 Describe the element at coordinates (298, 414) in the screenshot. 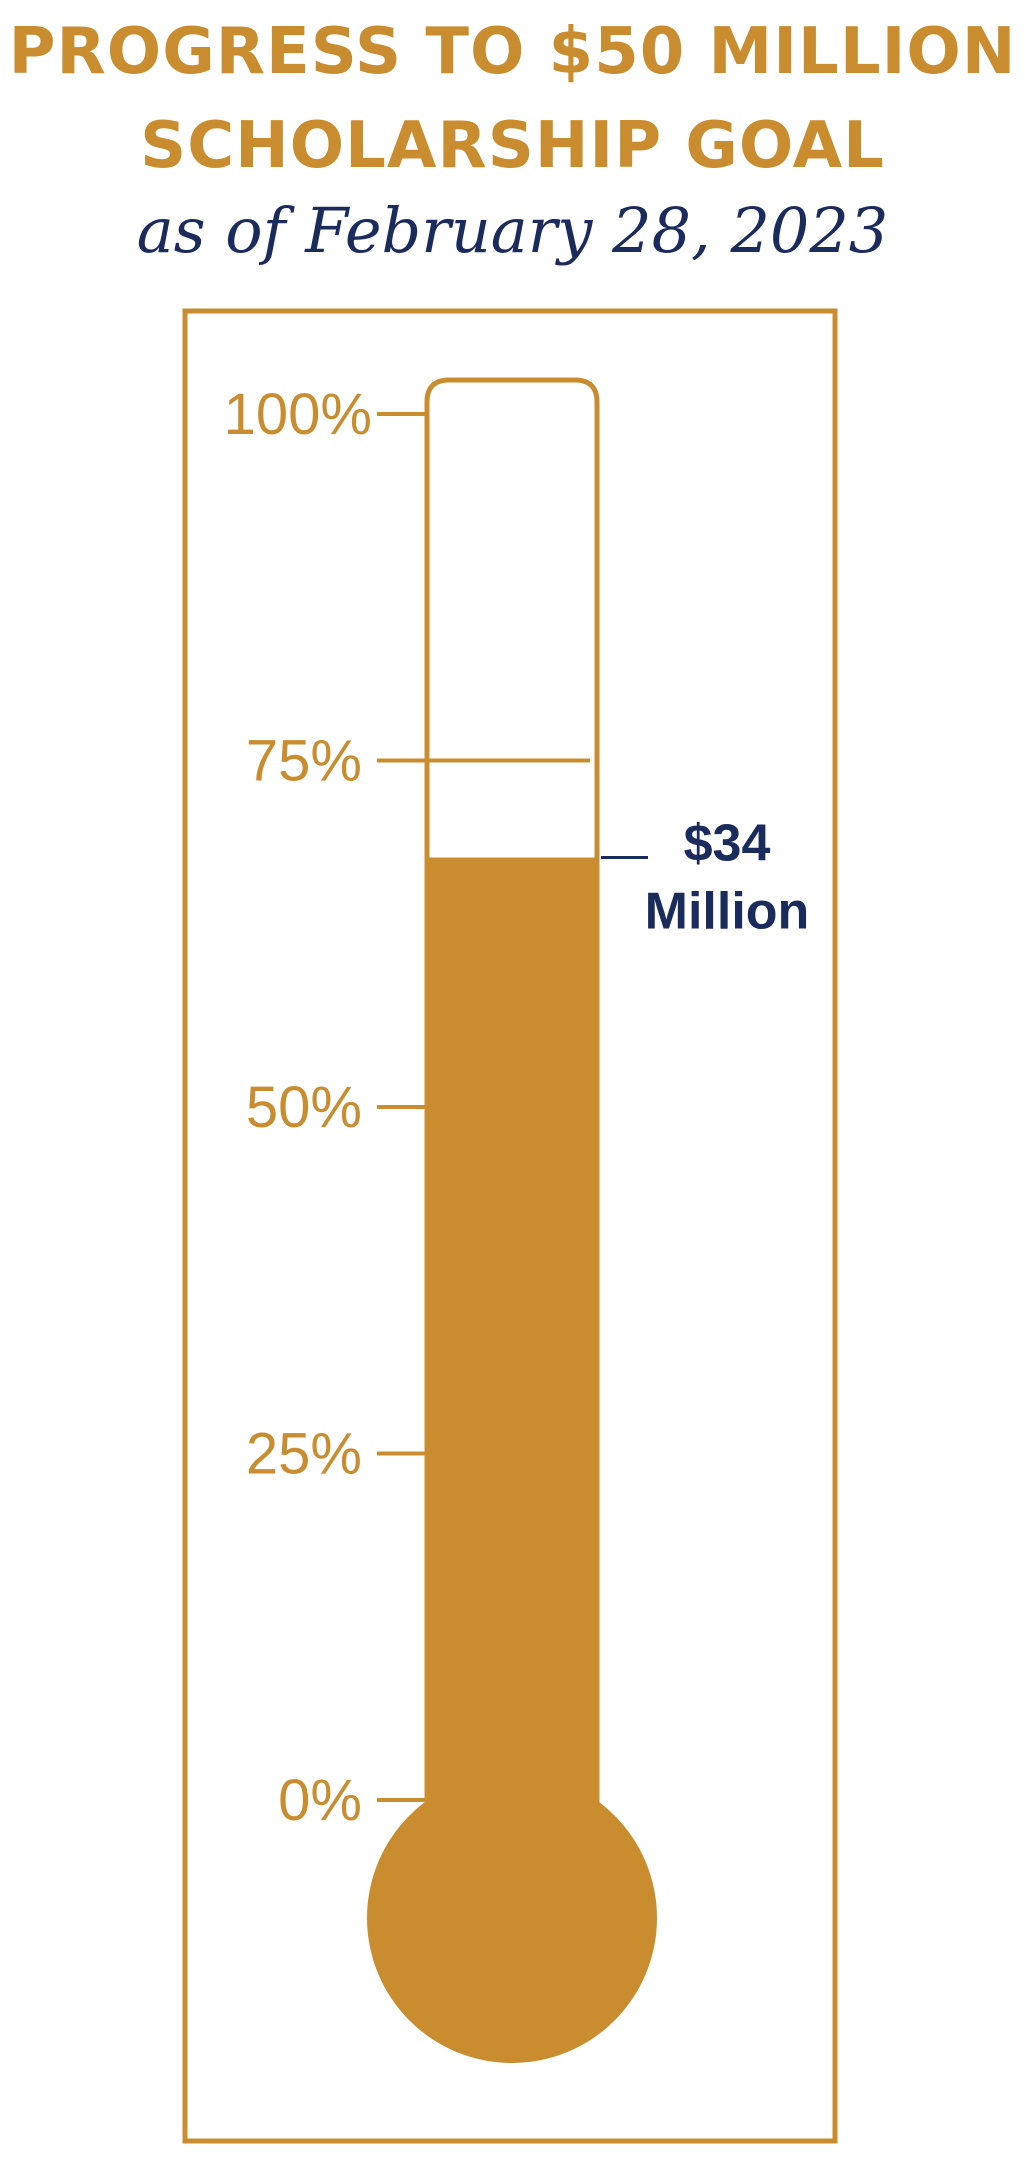

I see `tick-label: 100%` at that location.